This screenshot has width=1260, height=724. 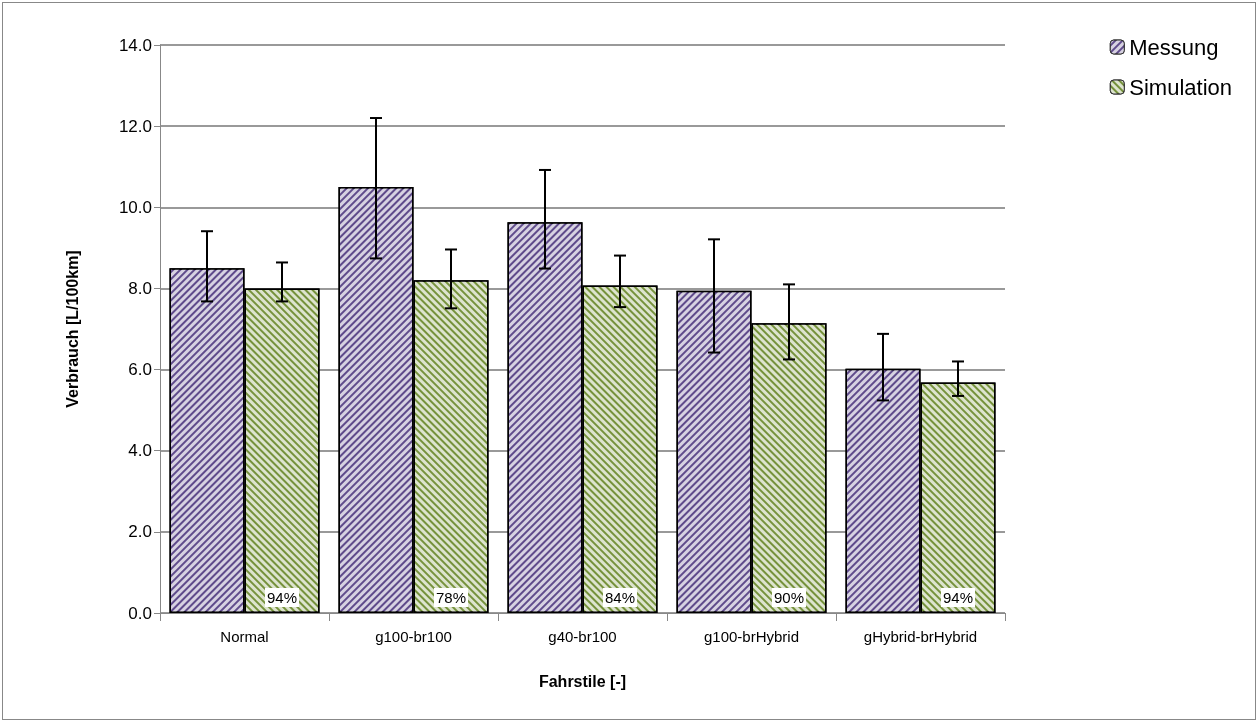 What do you see at coordinates (244, 636) in the screenshot?
I see `x-tick-label: Normal` at bounding box center [244, 636].